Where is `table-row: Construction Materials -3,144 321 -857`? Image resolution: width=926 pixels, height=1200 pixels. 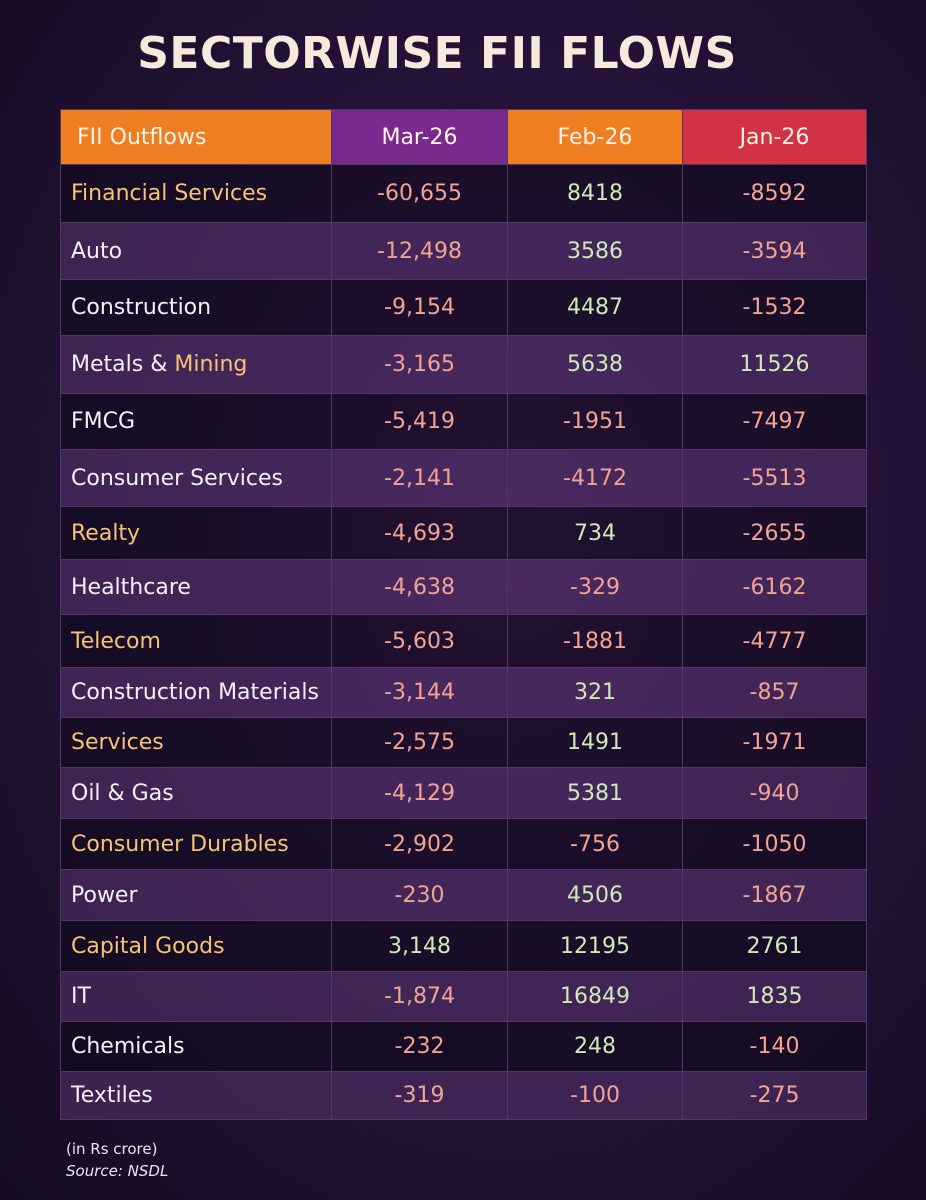 table-row: Construction Materials -3,144 321 -857 is located at coordinates (463, 692).